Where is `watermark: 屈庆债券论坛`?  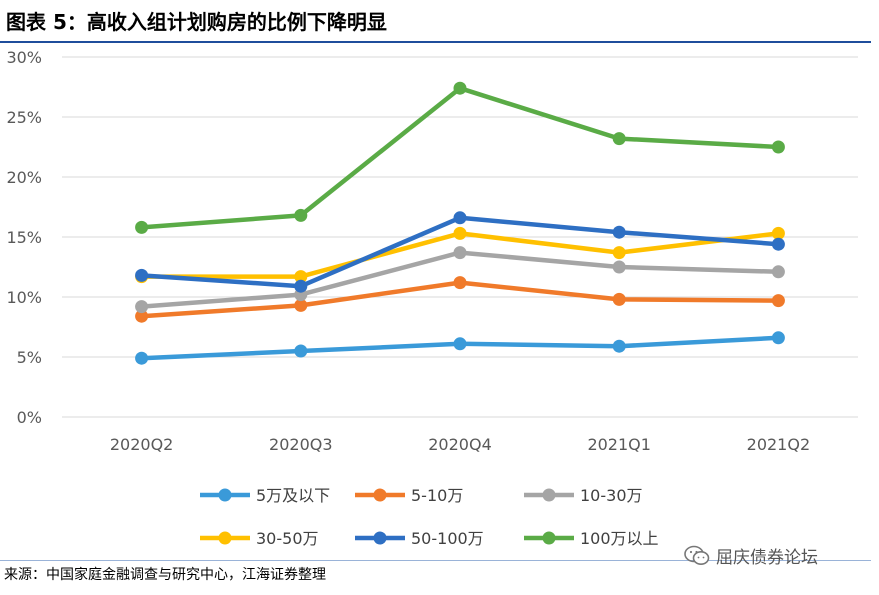
watermark: 屈庆债券论坛 is located at coordinates (751, 555).